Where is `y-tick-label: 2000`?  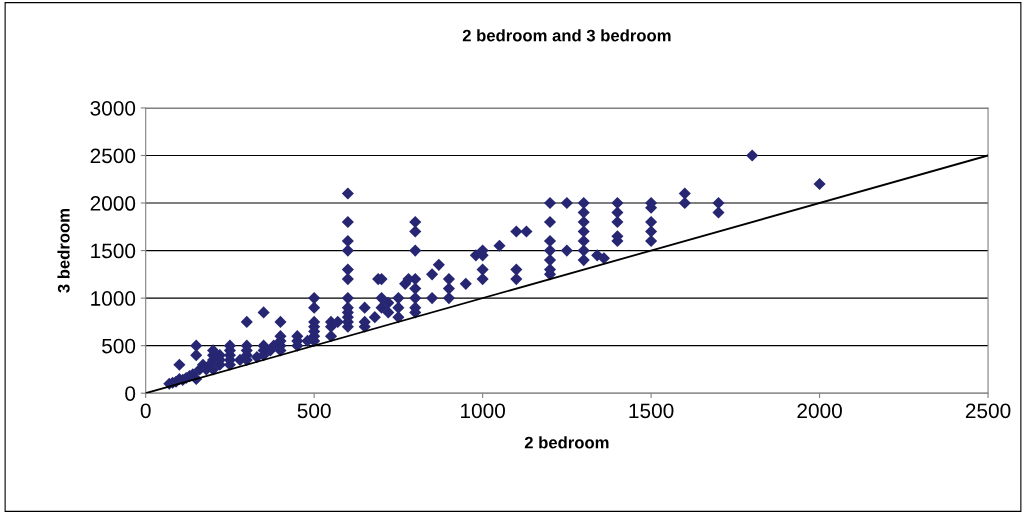 y-tick-label: 2000 is located at coordinates (113, 203).